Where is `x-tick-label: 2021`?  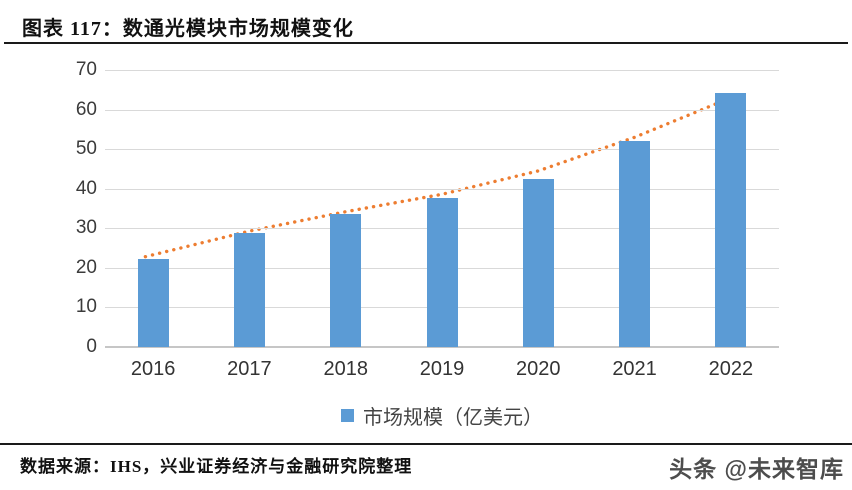 x-tick-label: 2021 is located at coordinates (634, 369).